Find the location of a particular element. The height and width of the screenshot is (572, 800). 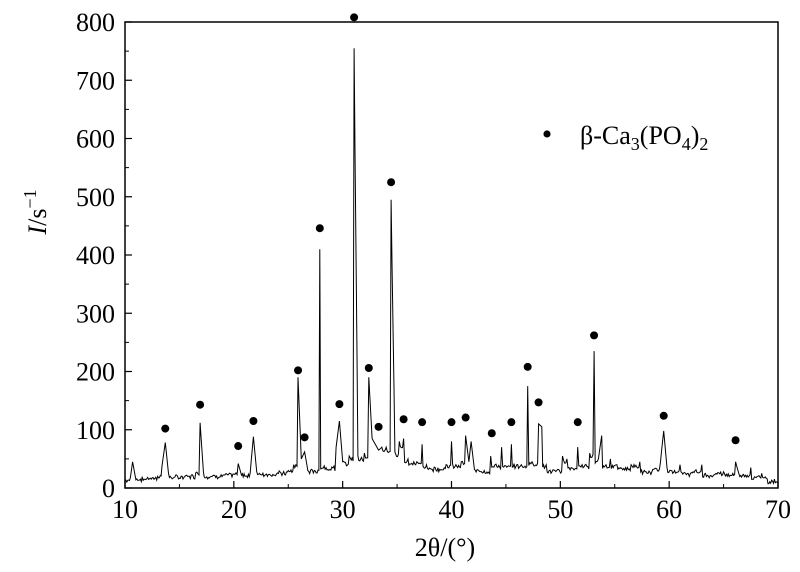

x-tick-label: 20 is located at coordinates (234, 509).